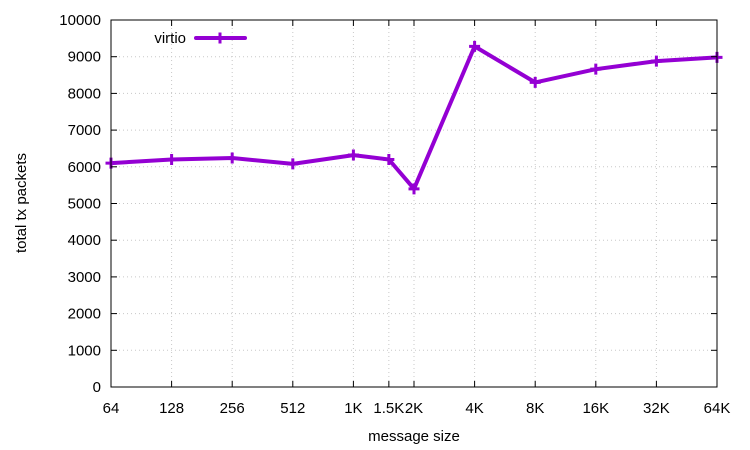 This screenshot has height=450, width=750. Describe the element at coordinates (84, 130) in the screenshot. I see `y-tick-label: 7000` at that location.